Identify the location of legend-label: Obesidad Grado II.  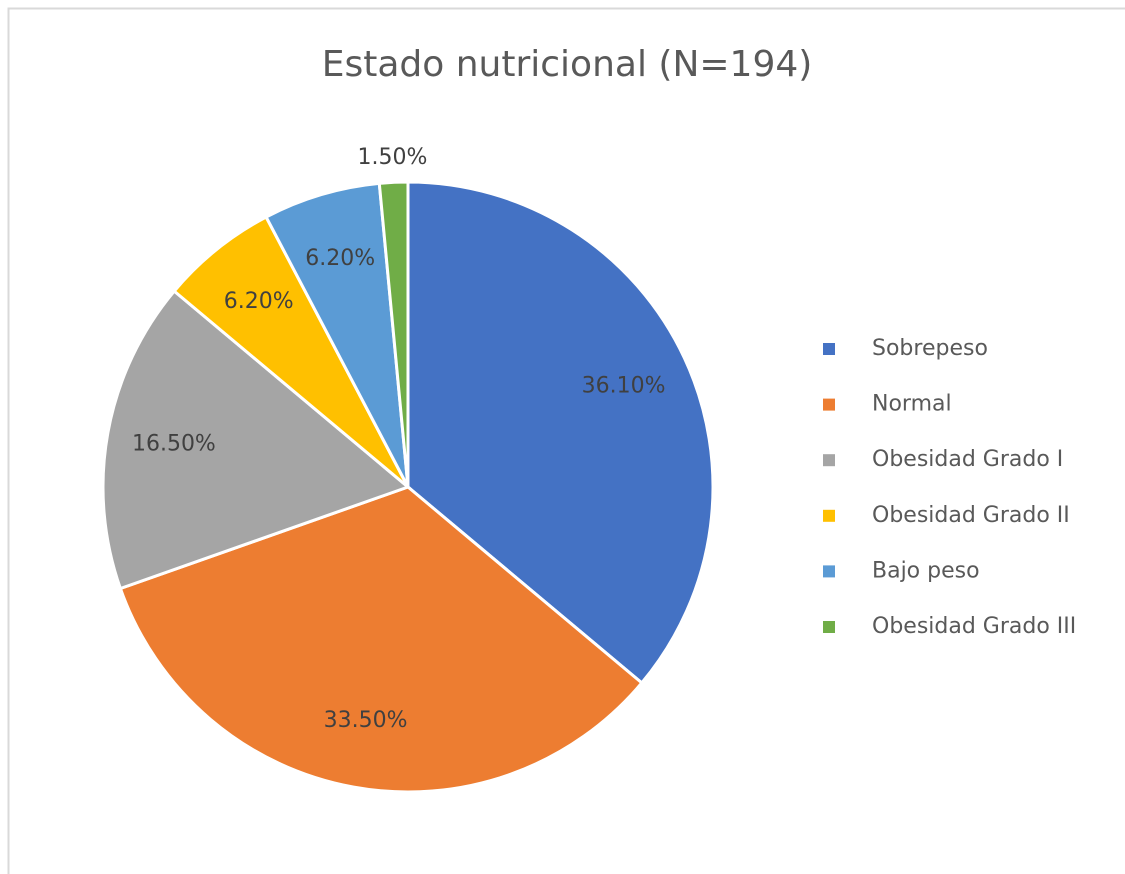
(971, 515).